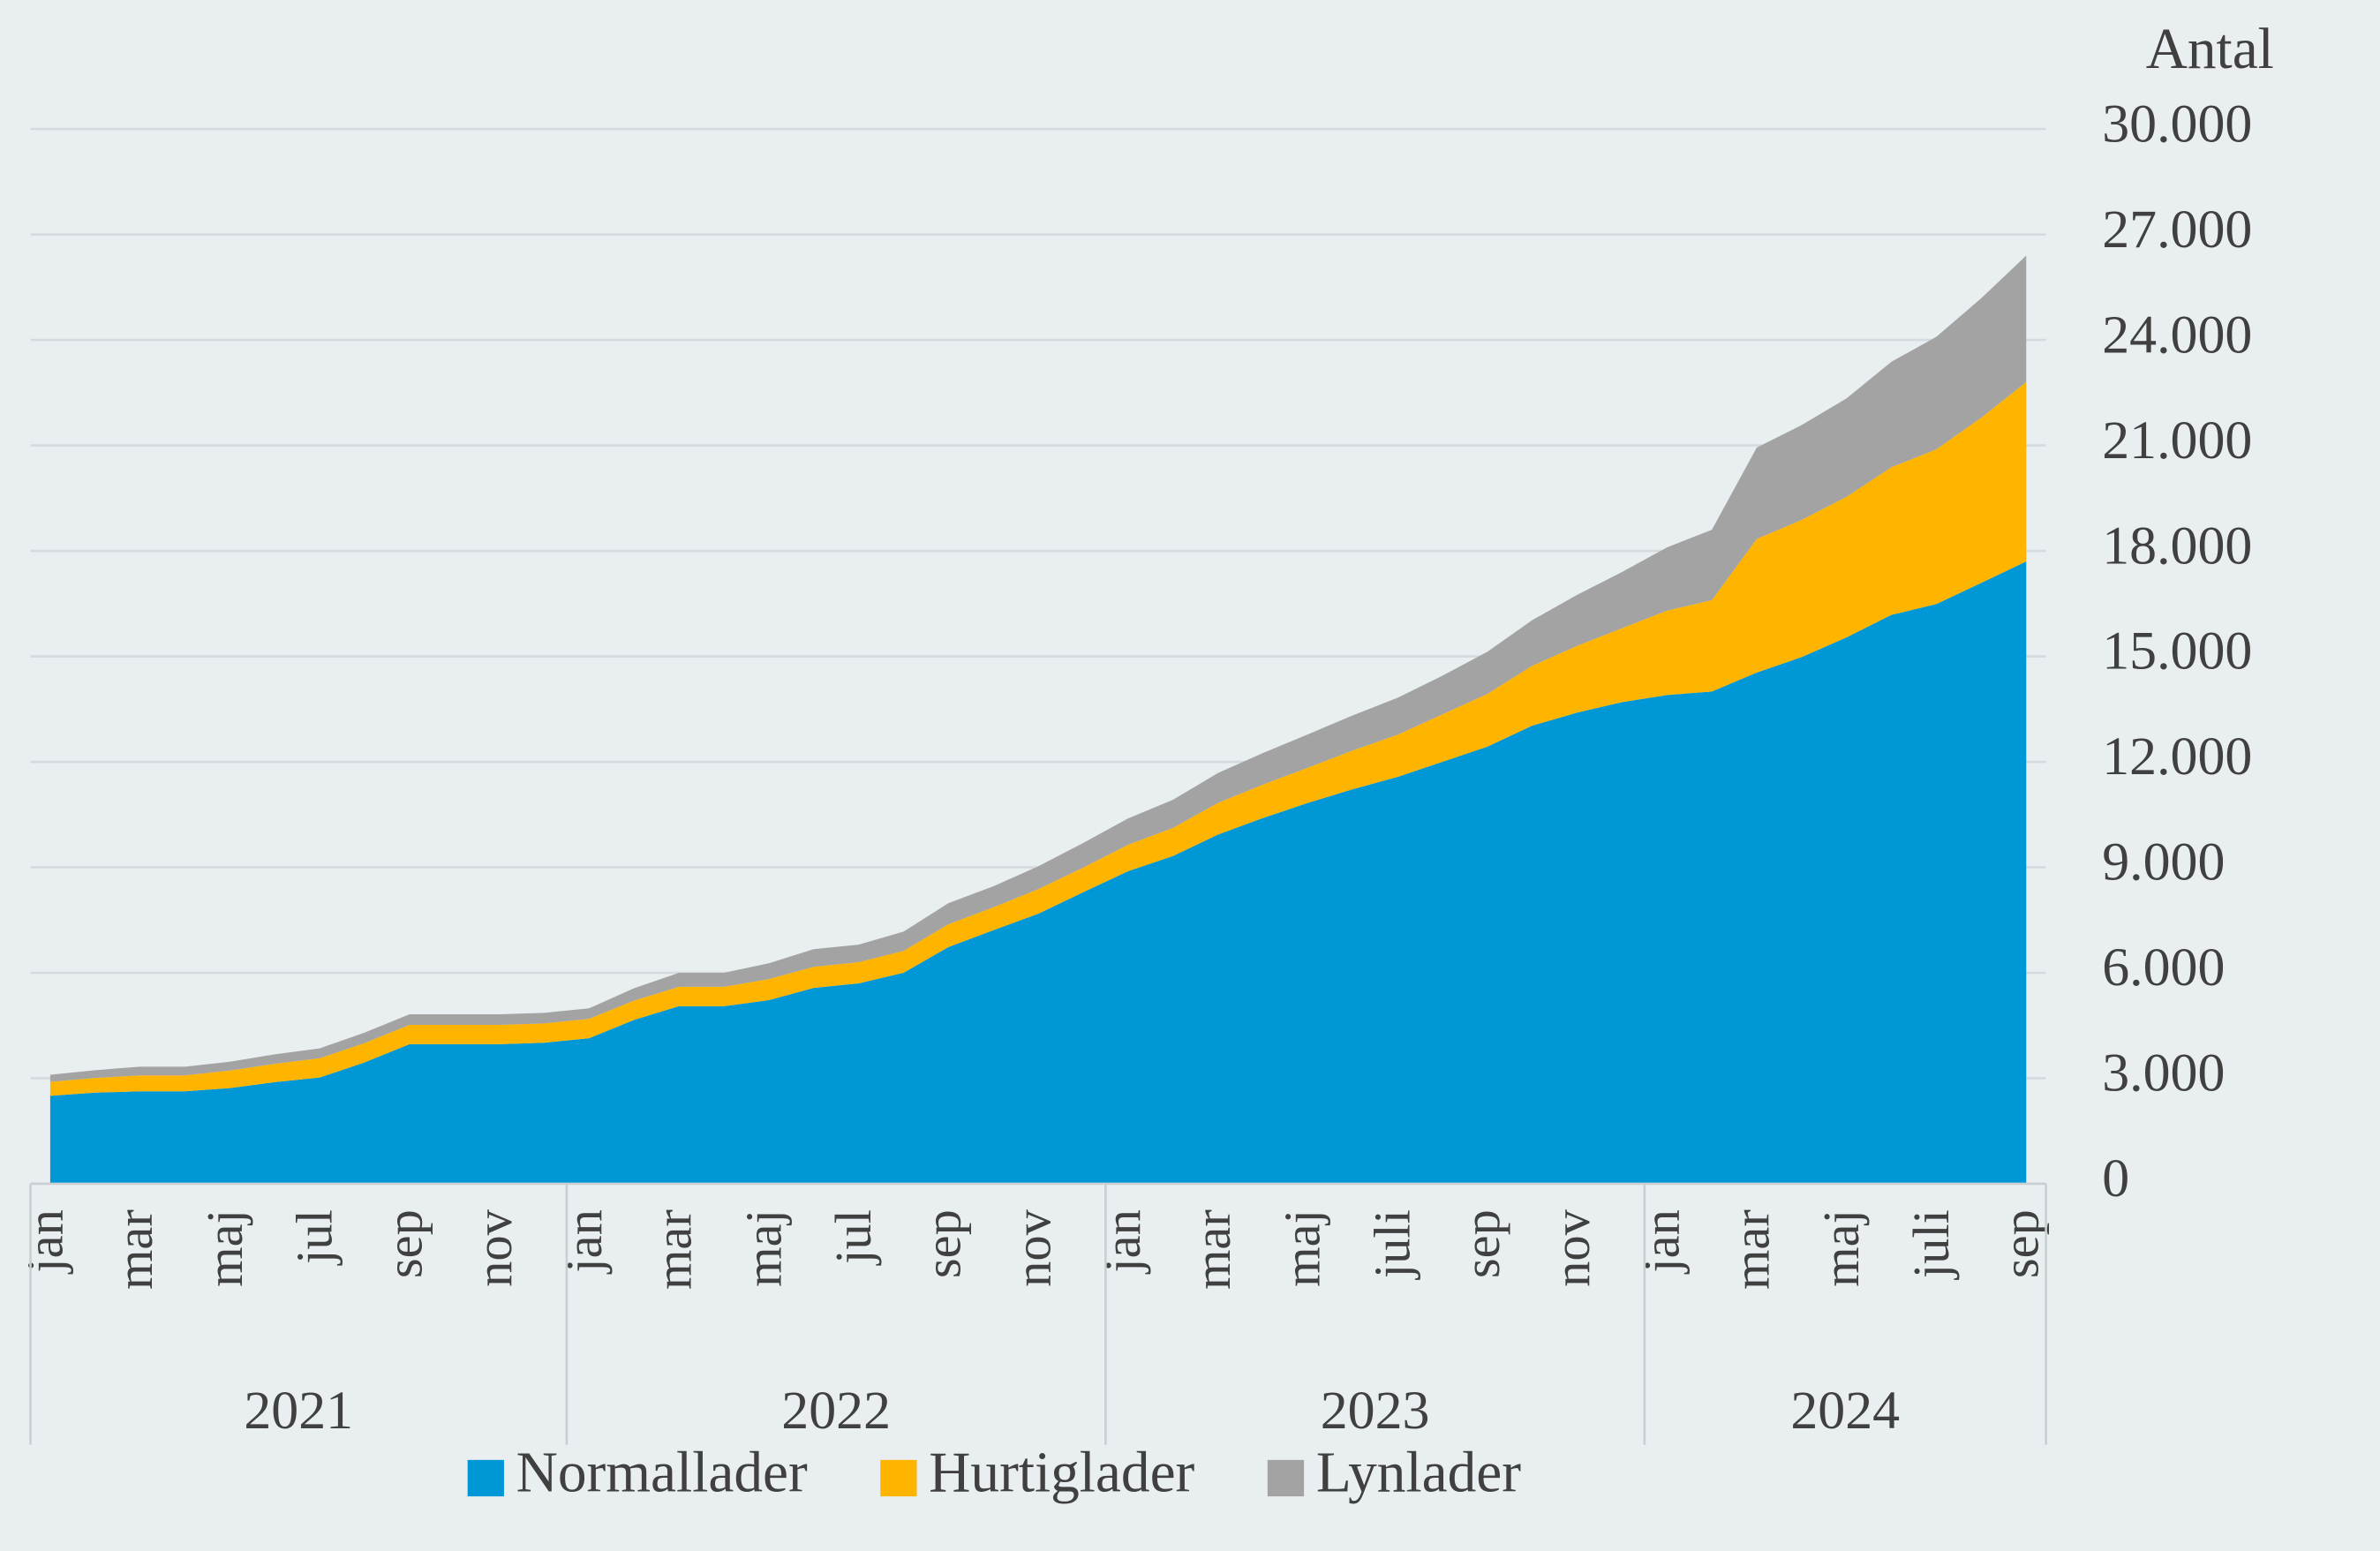 This screenshot has height=1551, width=2380. I want to click on y-tick-label: 18.000, so click(2177, 546).